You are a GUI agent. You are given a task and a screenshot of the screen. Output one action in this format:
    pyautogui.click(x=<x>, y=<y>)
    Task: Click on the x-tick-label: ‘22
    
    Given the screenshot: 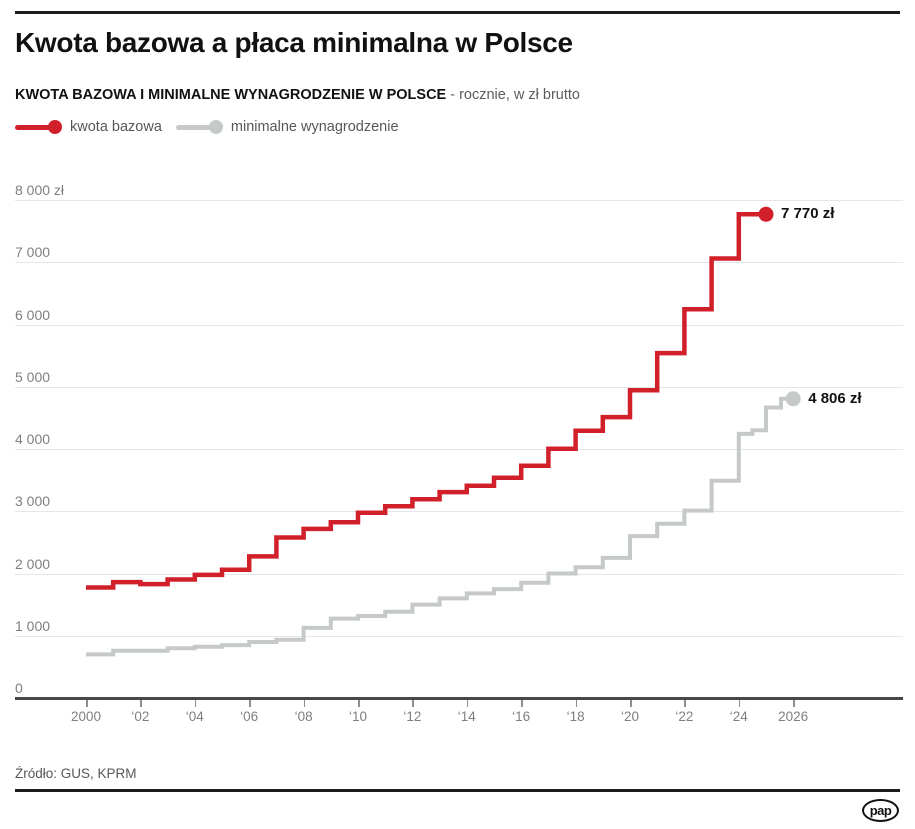 What is the action you would take?
    pyautogui.click(x=684, y=716)
    